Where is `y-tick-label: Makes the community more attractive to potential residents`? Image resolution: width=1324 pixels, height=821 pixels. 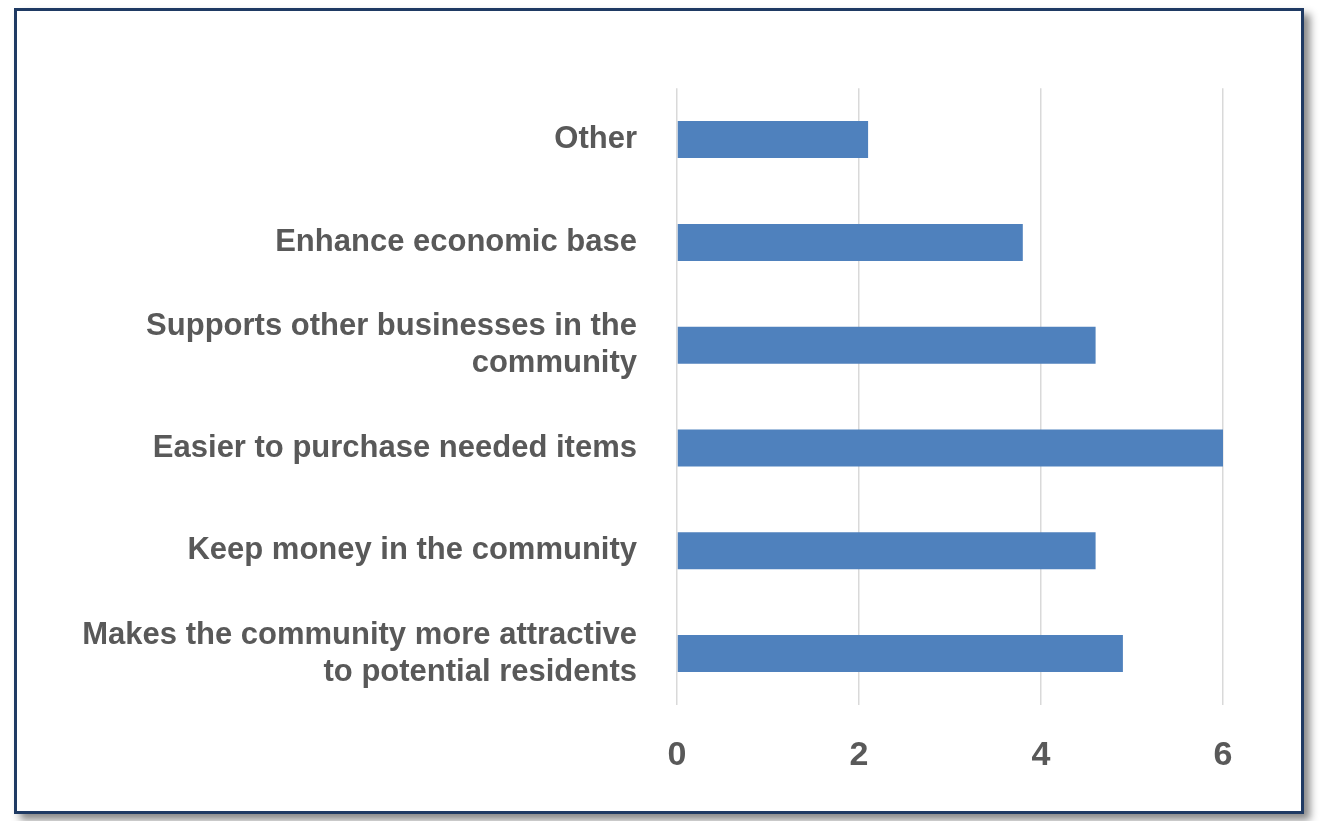 y-tick-label: Makes the community more attractive to potential residents is located at coordinates (359, 651).